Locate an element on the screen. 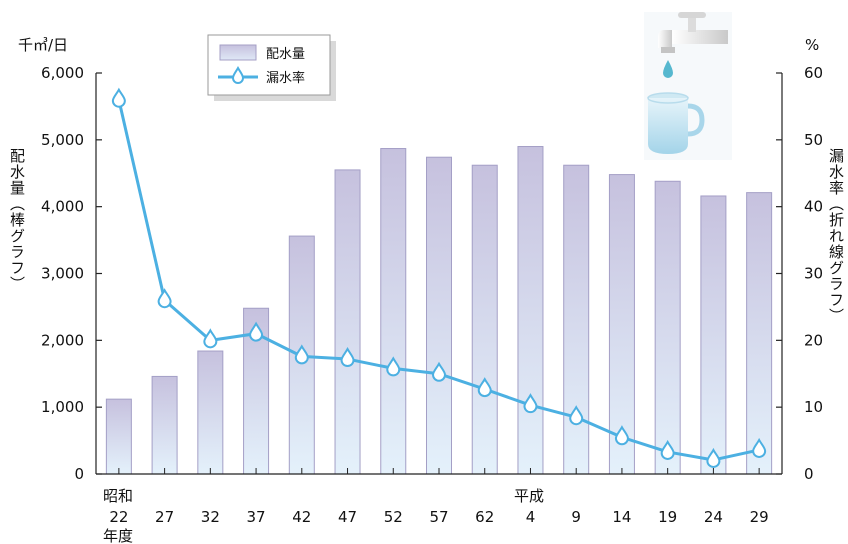 The width and height of the screenshot is (848, 544). x-tick-label: 22 is located at coordinates (118, 517).